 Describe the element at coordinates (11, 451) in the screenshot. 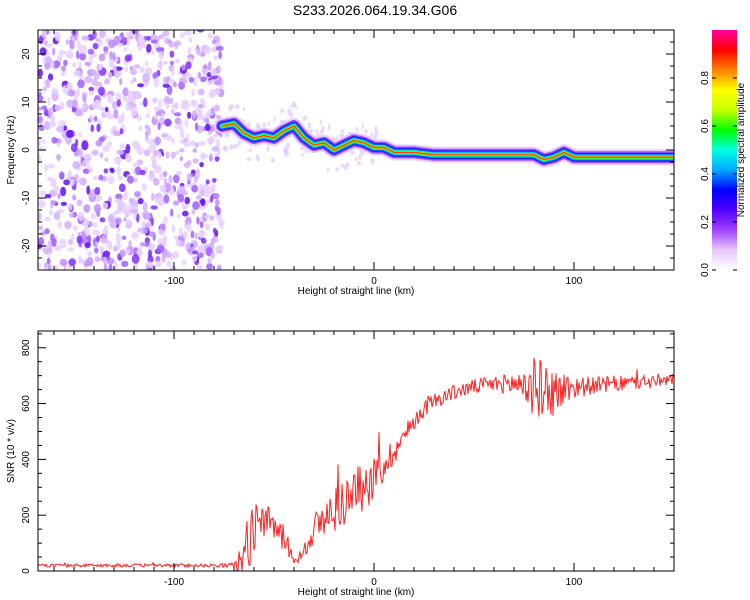

I see `y-axis-label: SNR (10 * v/v)` at that location.